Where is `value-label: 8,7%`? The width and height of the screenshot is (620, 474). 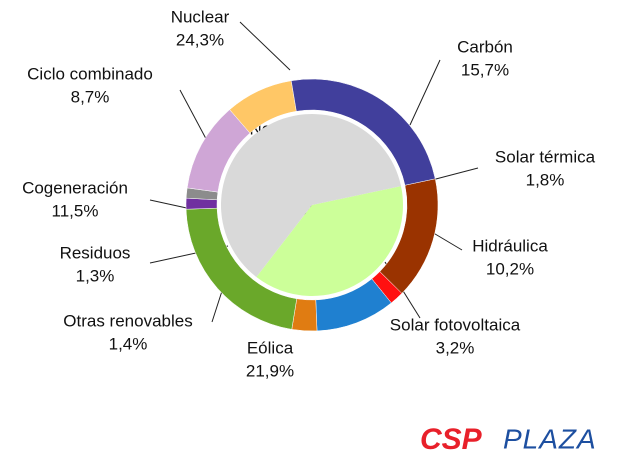 value-label: 8,7% is located at coordinates (90, 96).